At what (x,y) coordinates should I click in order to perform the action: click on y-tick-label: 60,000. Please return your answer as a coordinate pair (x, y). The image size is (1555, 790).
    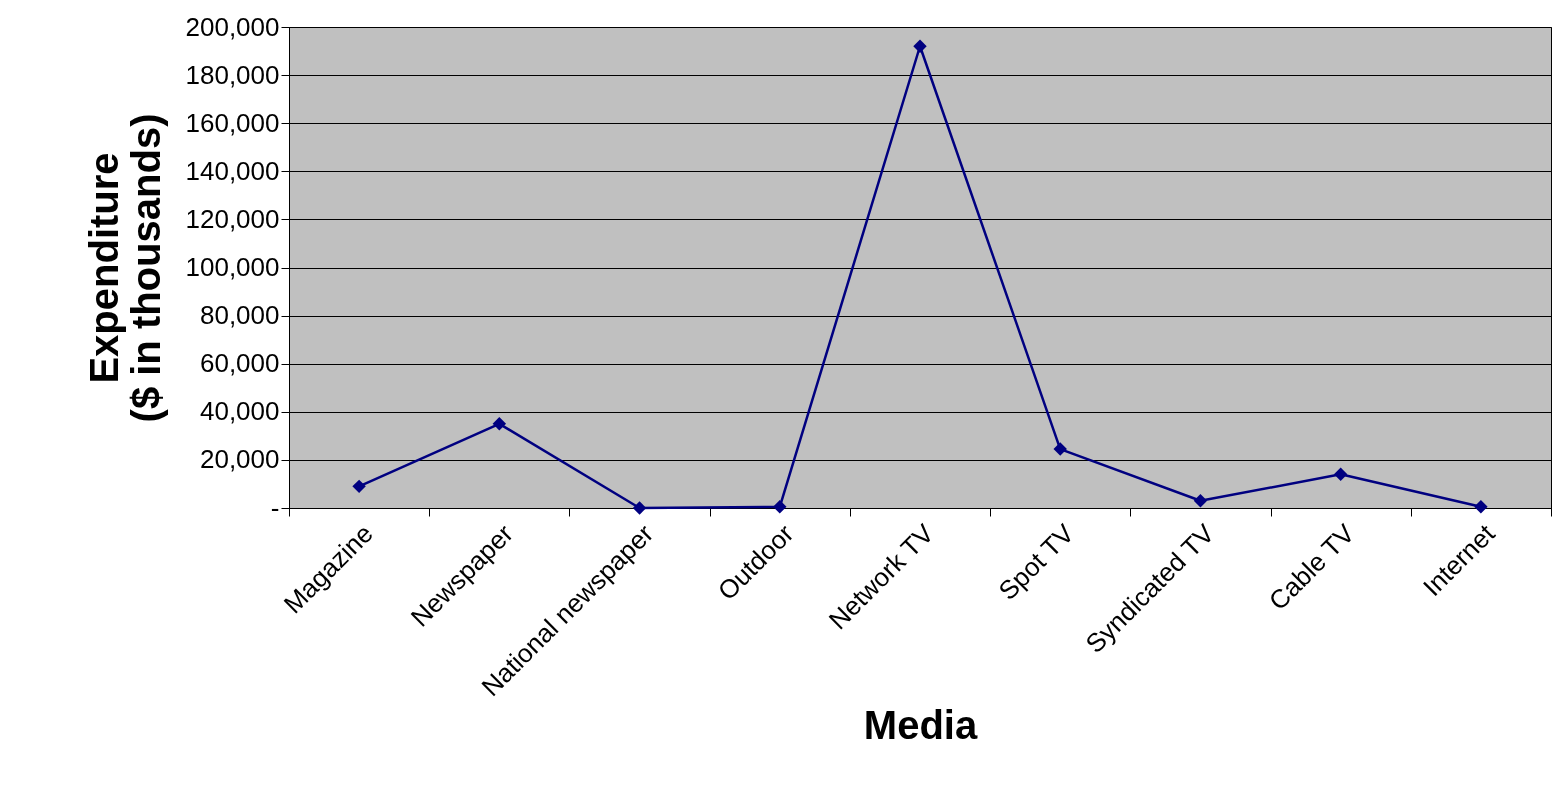
    Looking at the image, I should click on (239, 363).